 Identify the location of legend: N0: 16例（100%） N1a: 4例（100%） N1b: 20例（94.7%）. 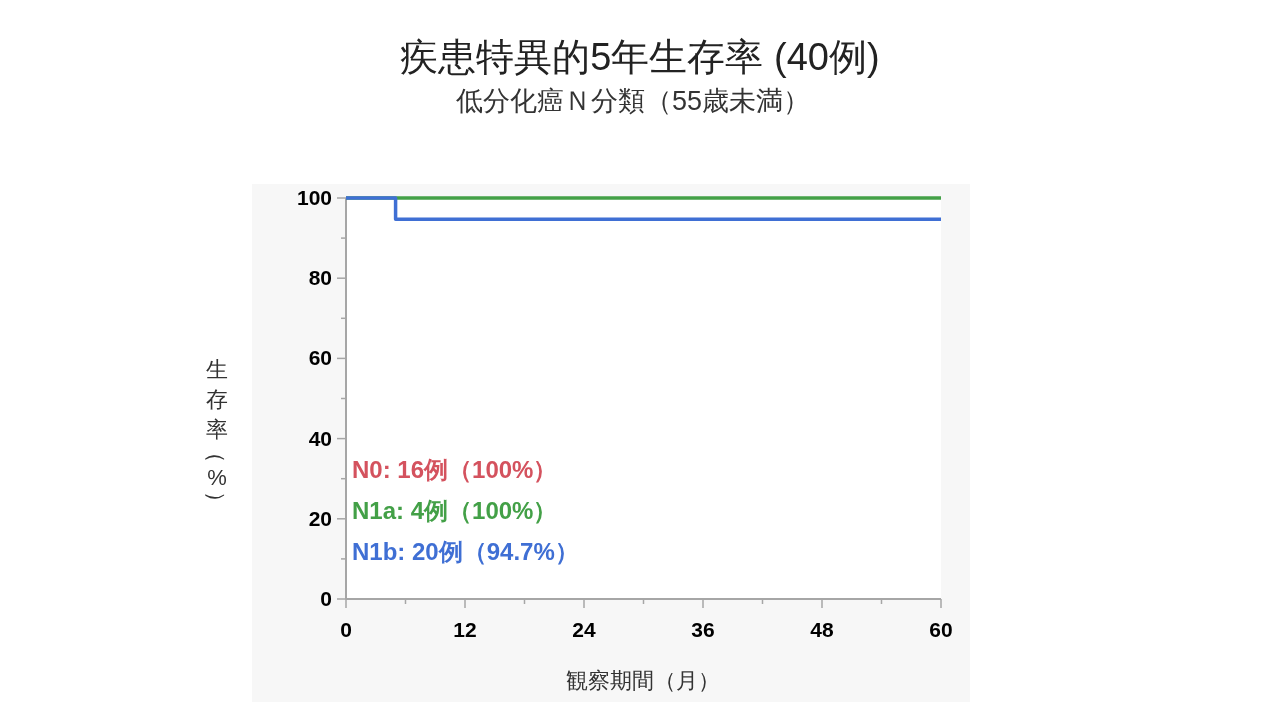
(465, 510).